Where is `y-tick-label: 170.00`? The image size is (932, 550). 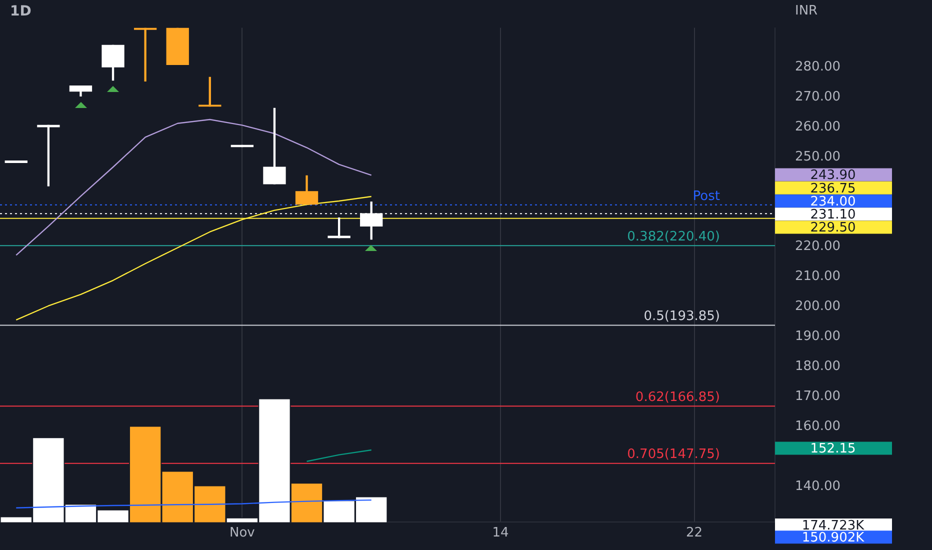
y-tick-label: 170.00 is located at coordinates (817, 396).